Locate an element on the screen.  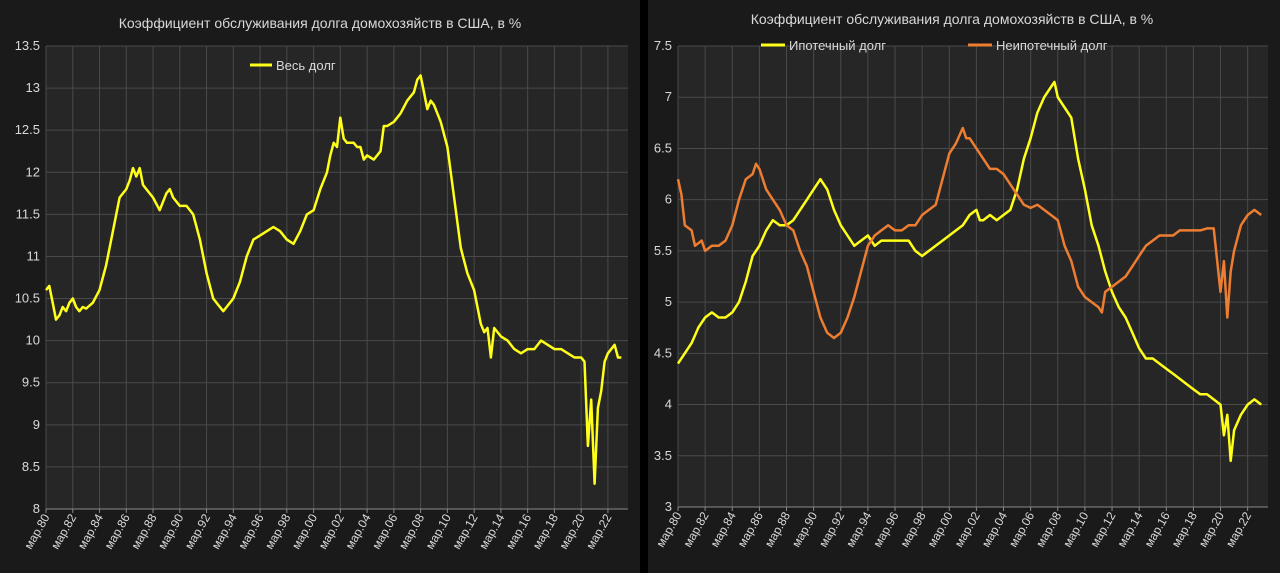
y-tick-label: 3 is located at coordinates (668, 506).